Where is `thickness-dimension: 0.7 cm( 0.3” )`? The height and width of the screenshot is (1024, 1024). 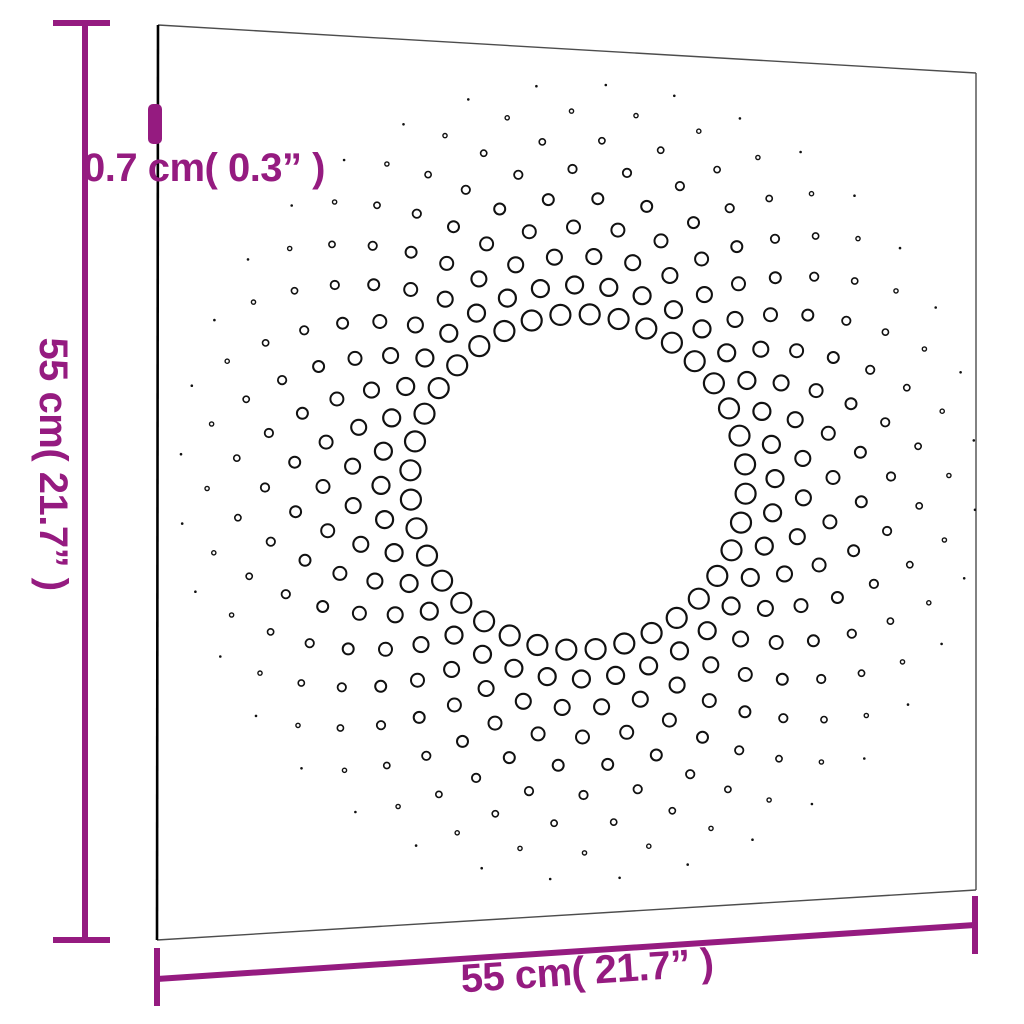
thickness-dimension: 0.7 cm( 0.3” ) is located at coordinates (204, 147).